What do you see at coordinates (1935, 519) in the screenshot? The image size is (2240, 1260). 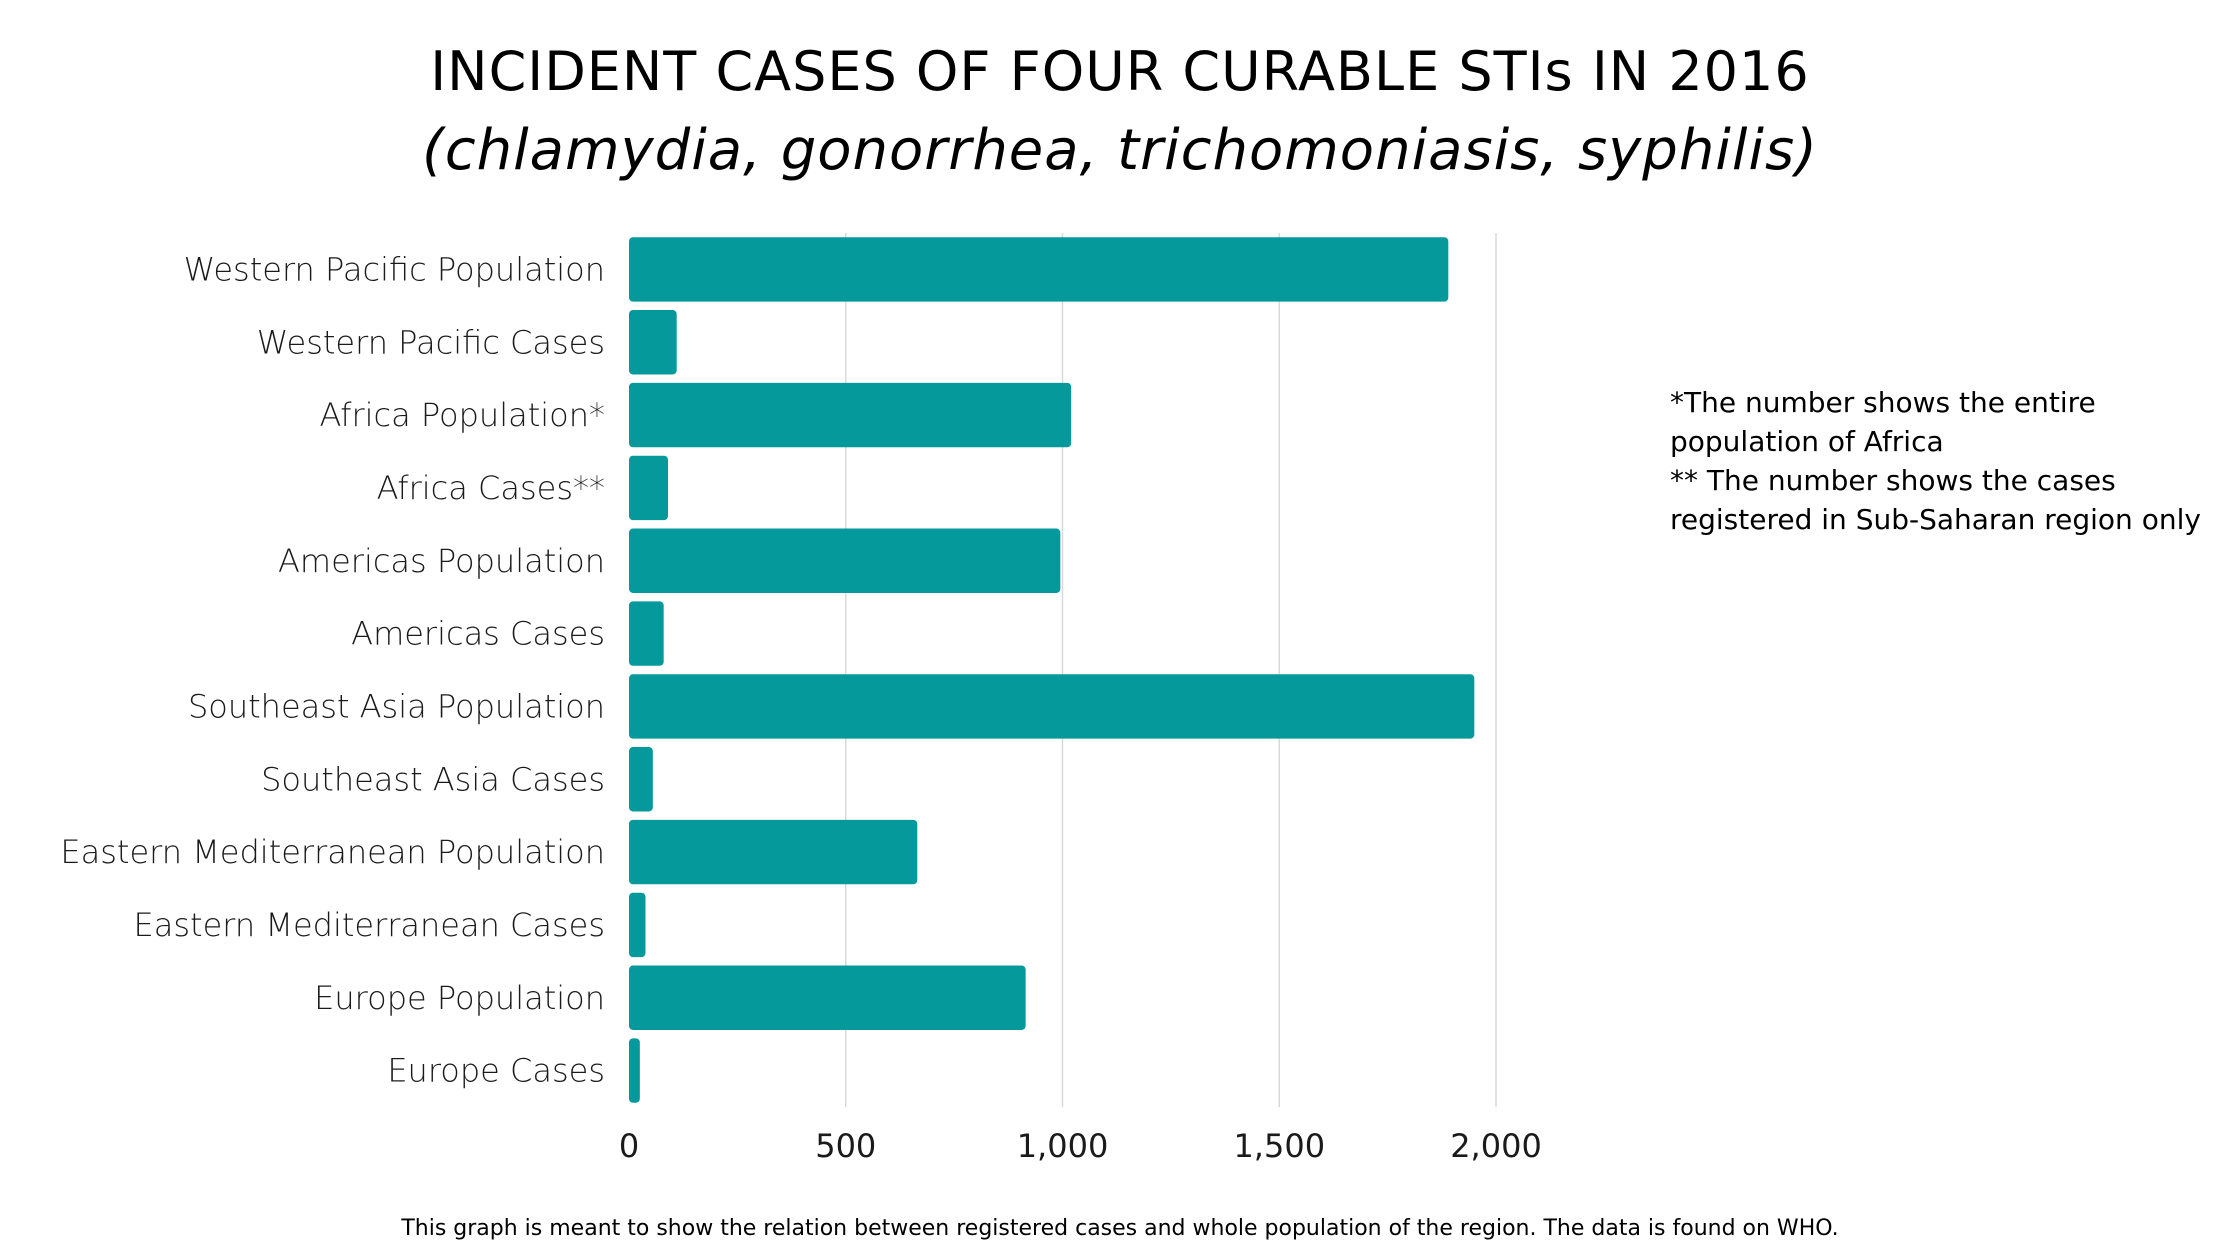 I see `footnote-line: registered in Sub-Saharan region only` at bounding box center [1935, 519].